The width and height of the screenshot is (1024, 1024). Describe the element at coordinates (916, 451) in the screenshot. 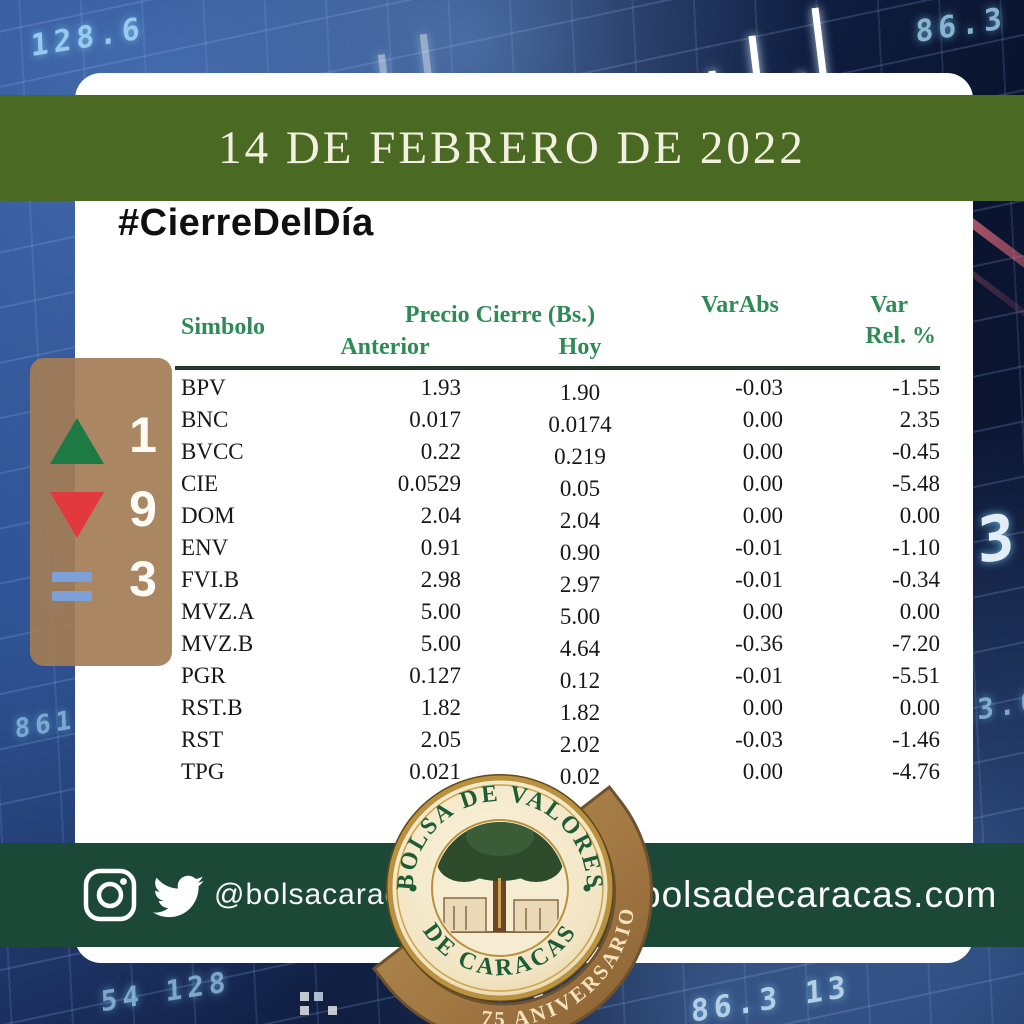

I see `cell-var-rel: -0.45` at that location.